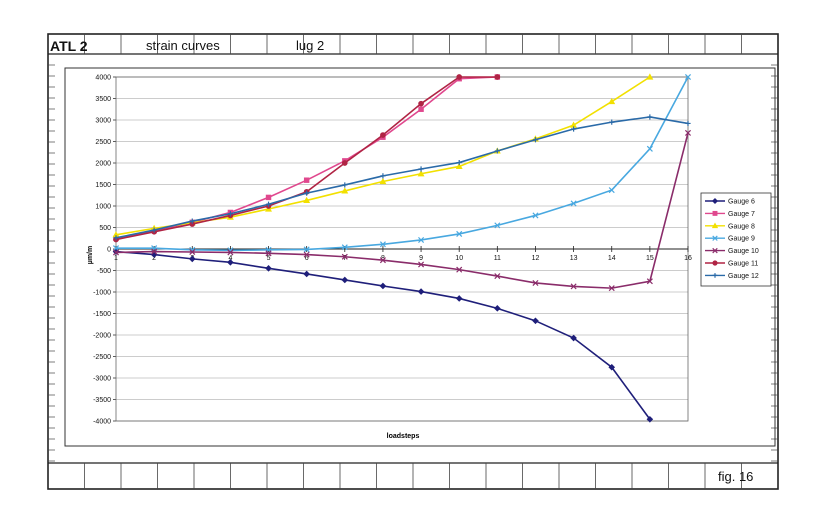  Describe the element at coordinates (103, 207) in the screenshot. I see `y-tick-label: 1000` at that location.